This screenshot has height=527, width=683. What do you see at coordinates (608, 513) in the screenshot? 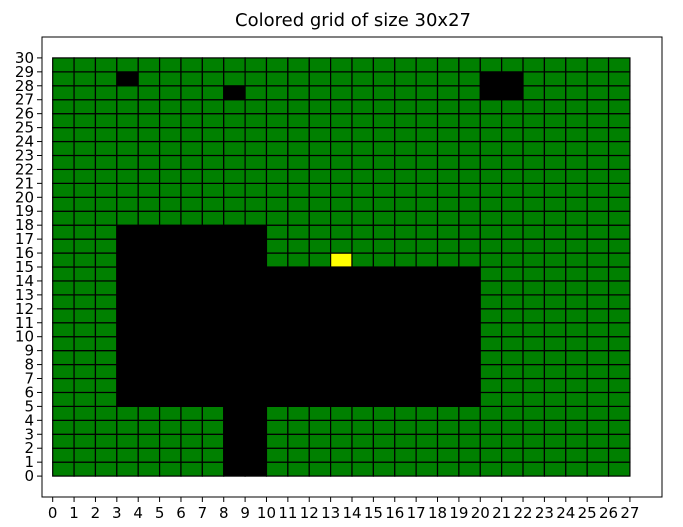
I see `x-tick-label: 26` at bounding box center [608, 513].